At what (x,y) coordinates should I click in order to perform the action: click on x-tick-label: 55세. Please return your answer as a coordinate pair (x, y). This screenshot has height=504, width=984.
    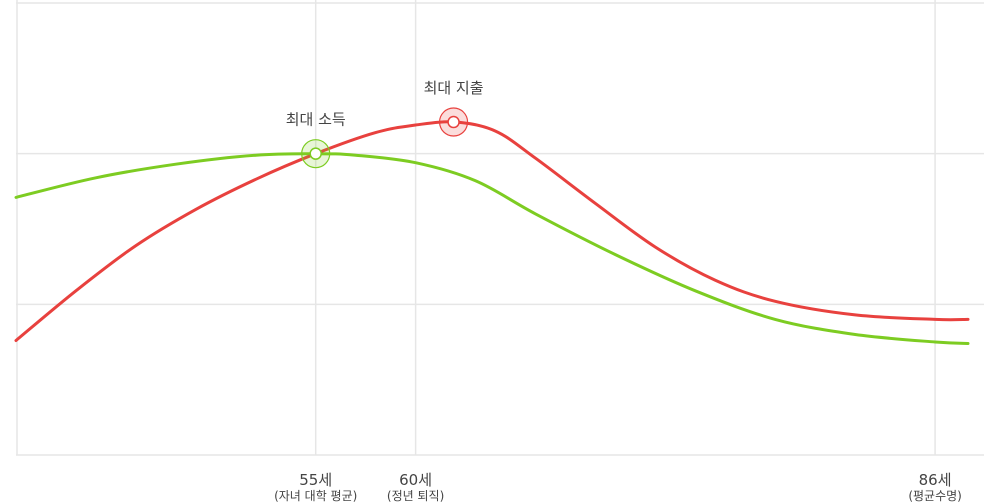
    Looking at the image, I should click on (315, 480).